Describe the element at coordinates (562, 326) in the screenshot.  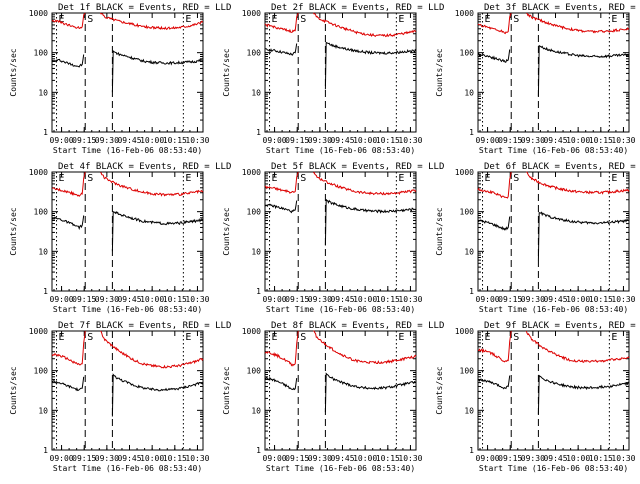
I see `panel-title: Det 9f BLACK = Events, RED = LLD` at that location.